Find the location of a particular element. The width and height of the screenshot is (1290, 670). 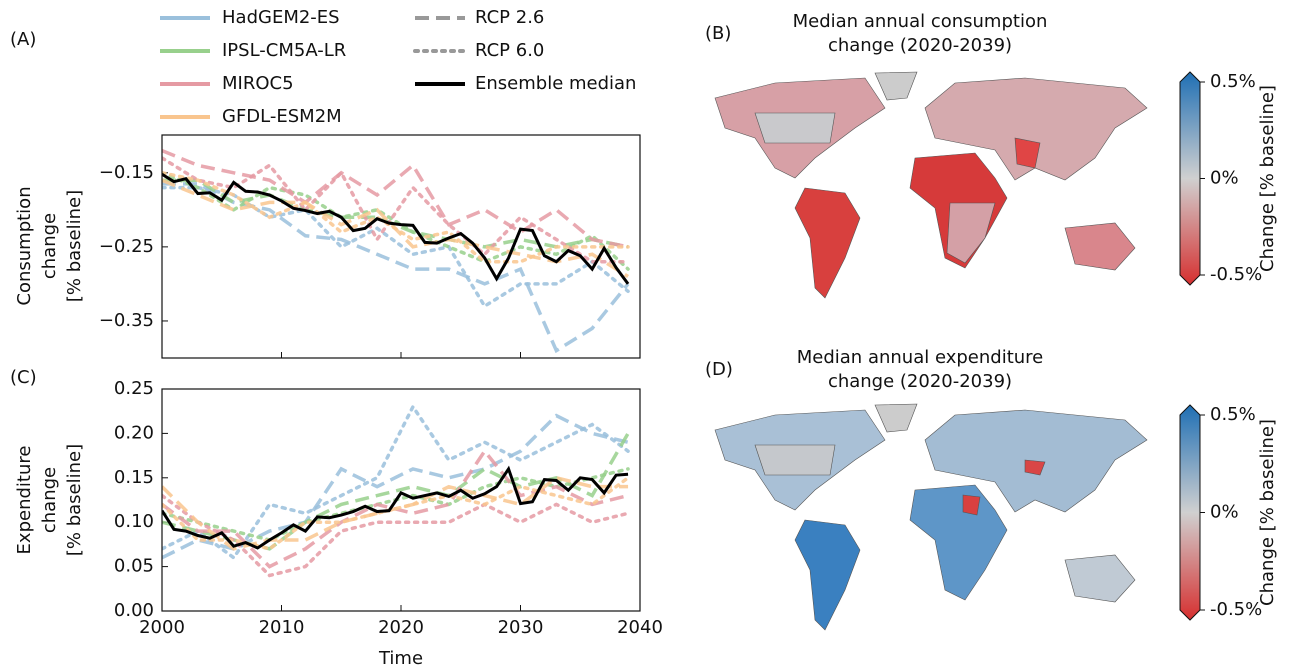

y-tick-label: 0.05 is located at coordinates (134, 566).